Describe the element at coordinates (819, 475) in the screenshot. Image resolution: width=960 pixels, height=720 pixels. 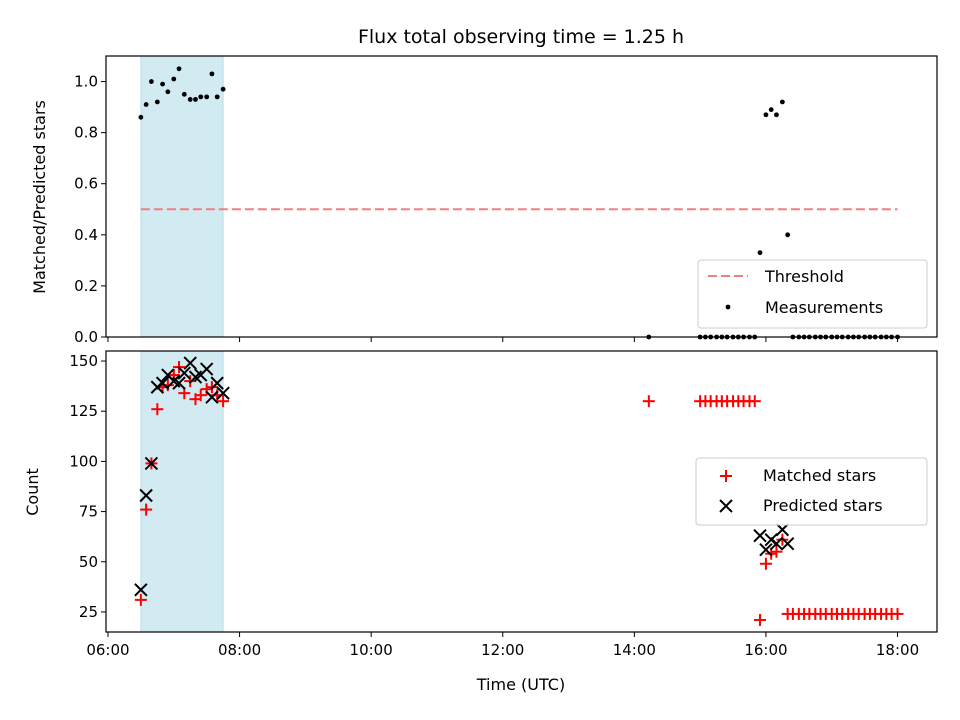
I see `legend-matched-label: Matched stars` at that location.